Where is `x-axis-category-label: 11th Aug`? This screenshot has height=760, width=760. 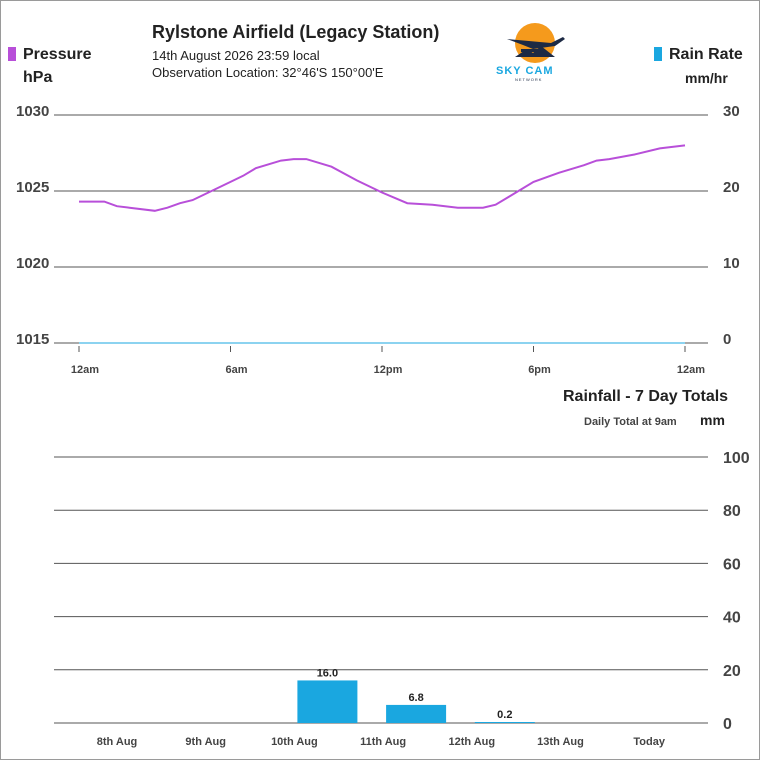 x-axis-category-label: 11th Aug is located at coordinates (383, 742).